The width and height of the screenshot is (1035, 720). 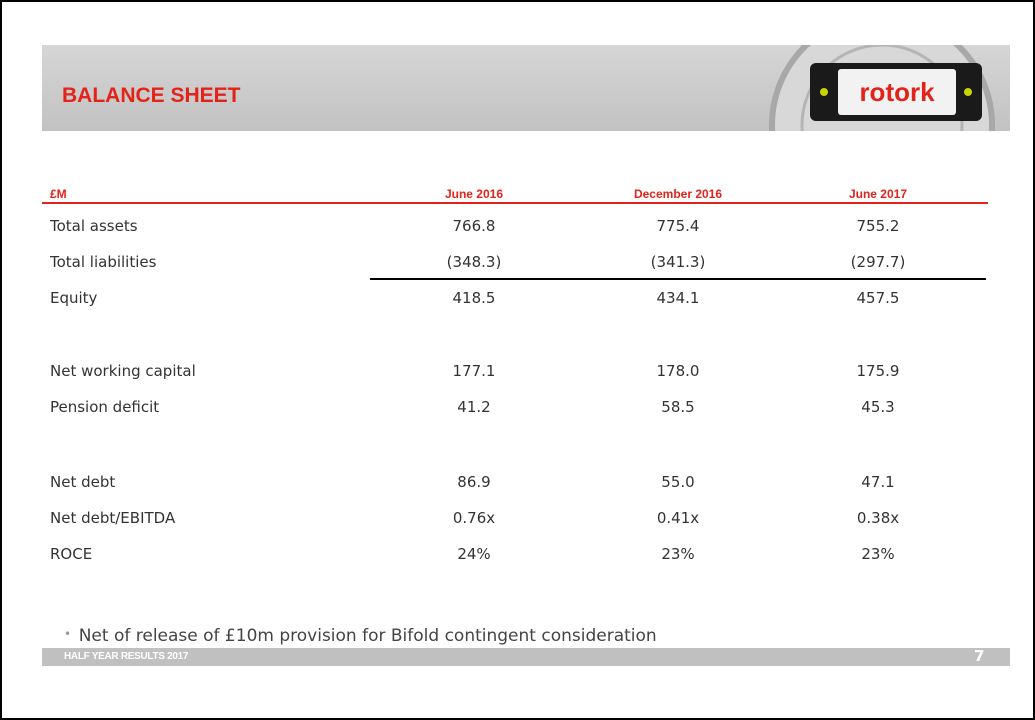 What do you see at coordinates (878, 407) in the screenshot?
I see `cell-value: 45.3` at bounding box center [878, 407].